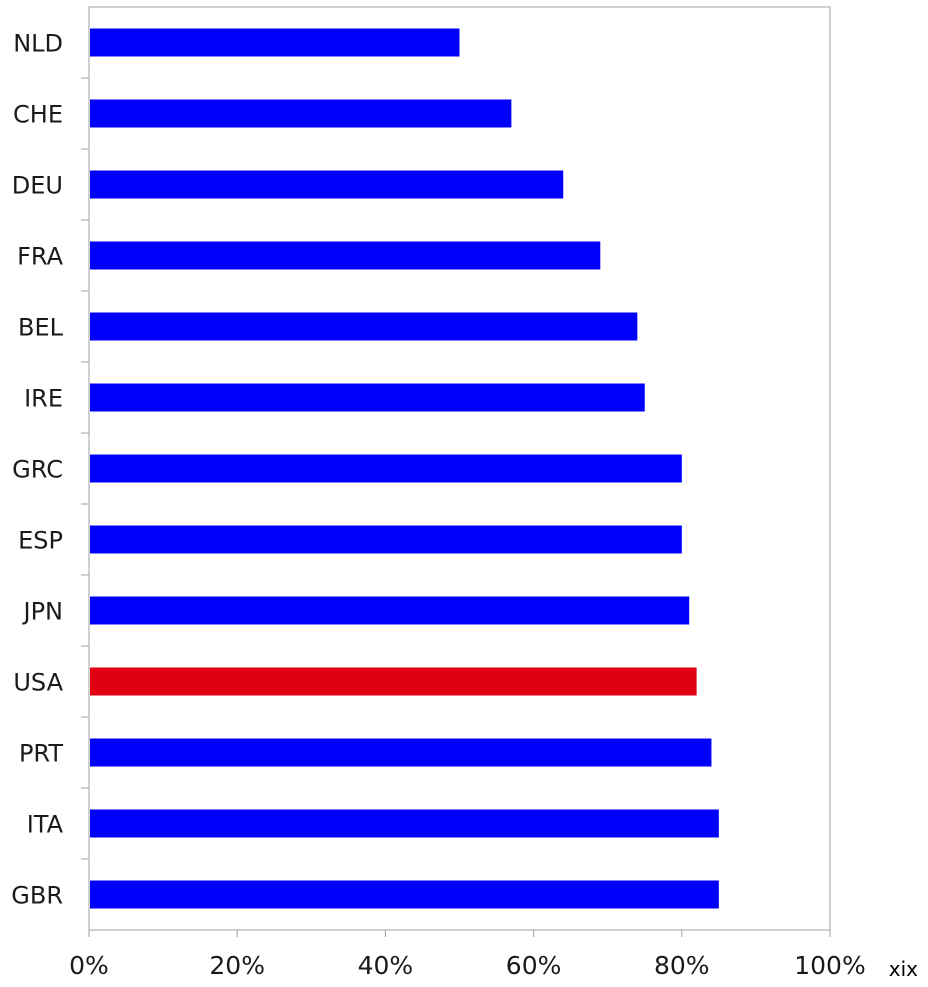 Image resolution: width=928 pixels, height=987 pixels. Describe the element at coordinates (38, 683) in the screenshot. I see `category-label-usa: USA` at that location.